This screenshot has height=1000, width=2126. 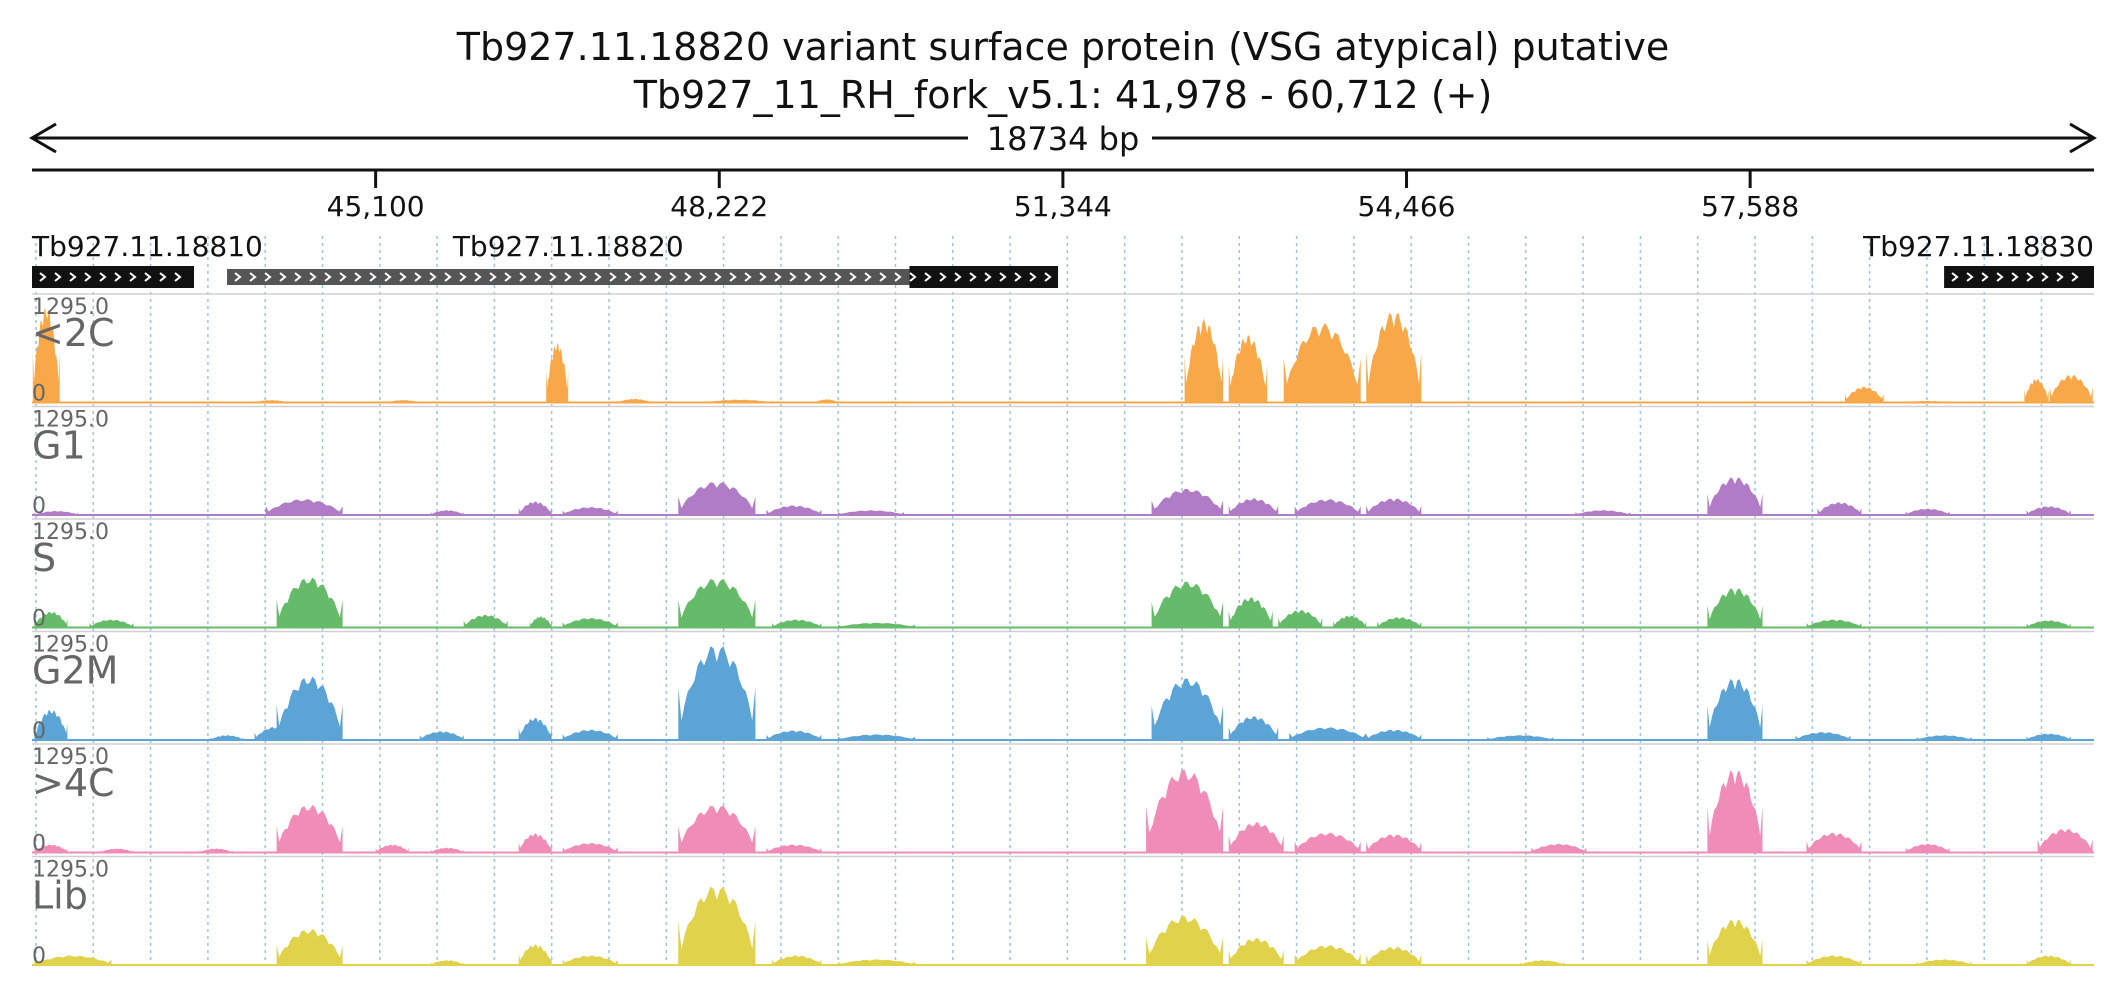 What do you see at coordinates (113, 277) in the screenshot?
I see `gene-cds` at bounding box center [113, 277].